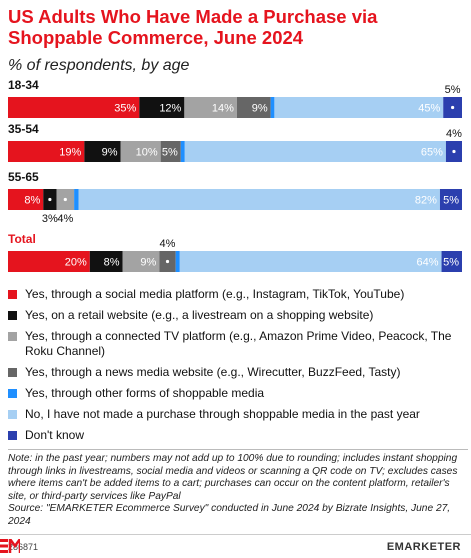  I want to click on chart-id: 286871, so click(23, 547).